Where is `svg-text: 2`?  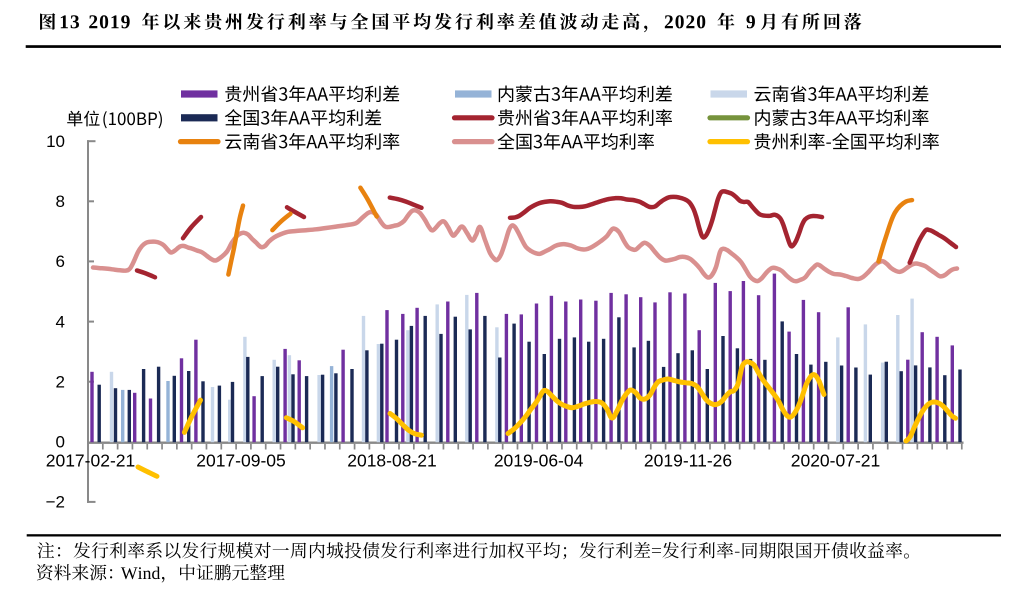
svg-text: 2 is located at coordinates (60, 382).